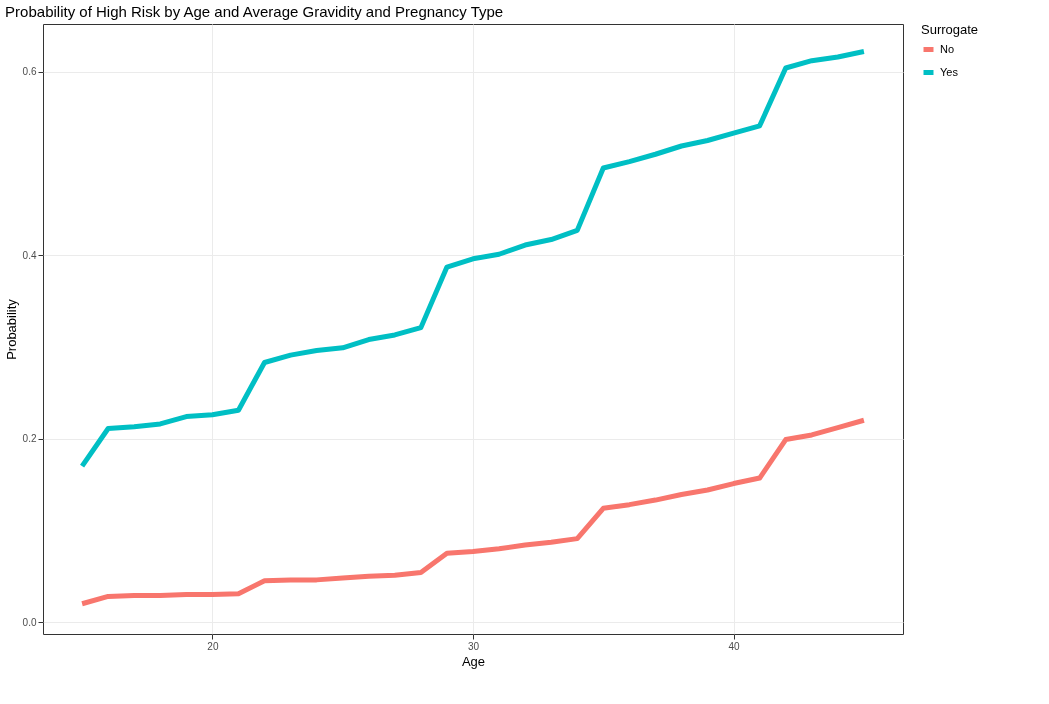 This screenshot has height=704, width=1049. What do you see at coordinates (29, 255) in the screenshot?
I see `y-tick-label: 0.4` at bounding box center [29, 255].